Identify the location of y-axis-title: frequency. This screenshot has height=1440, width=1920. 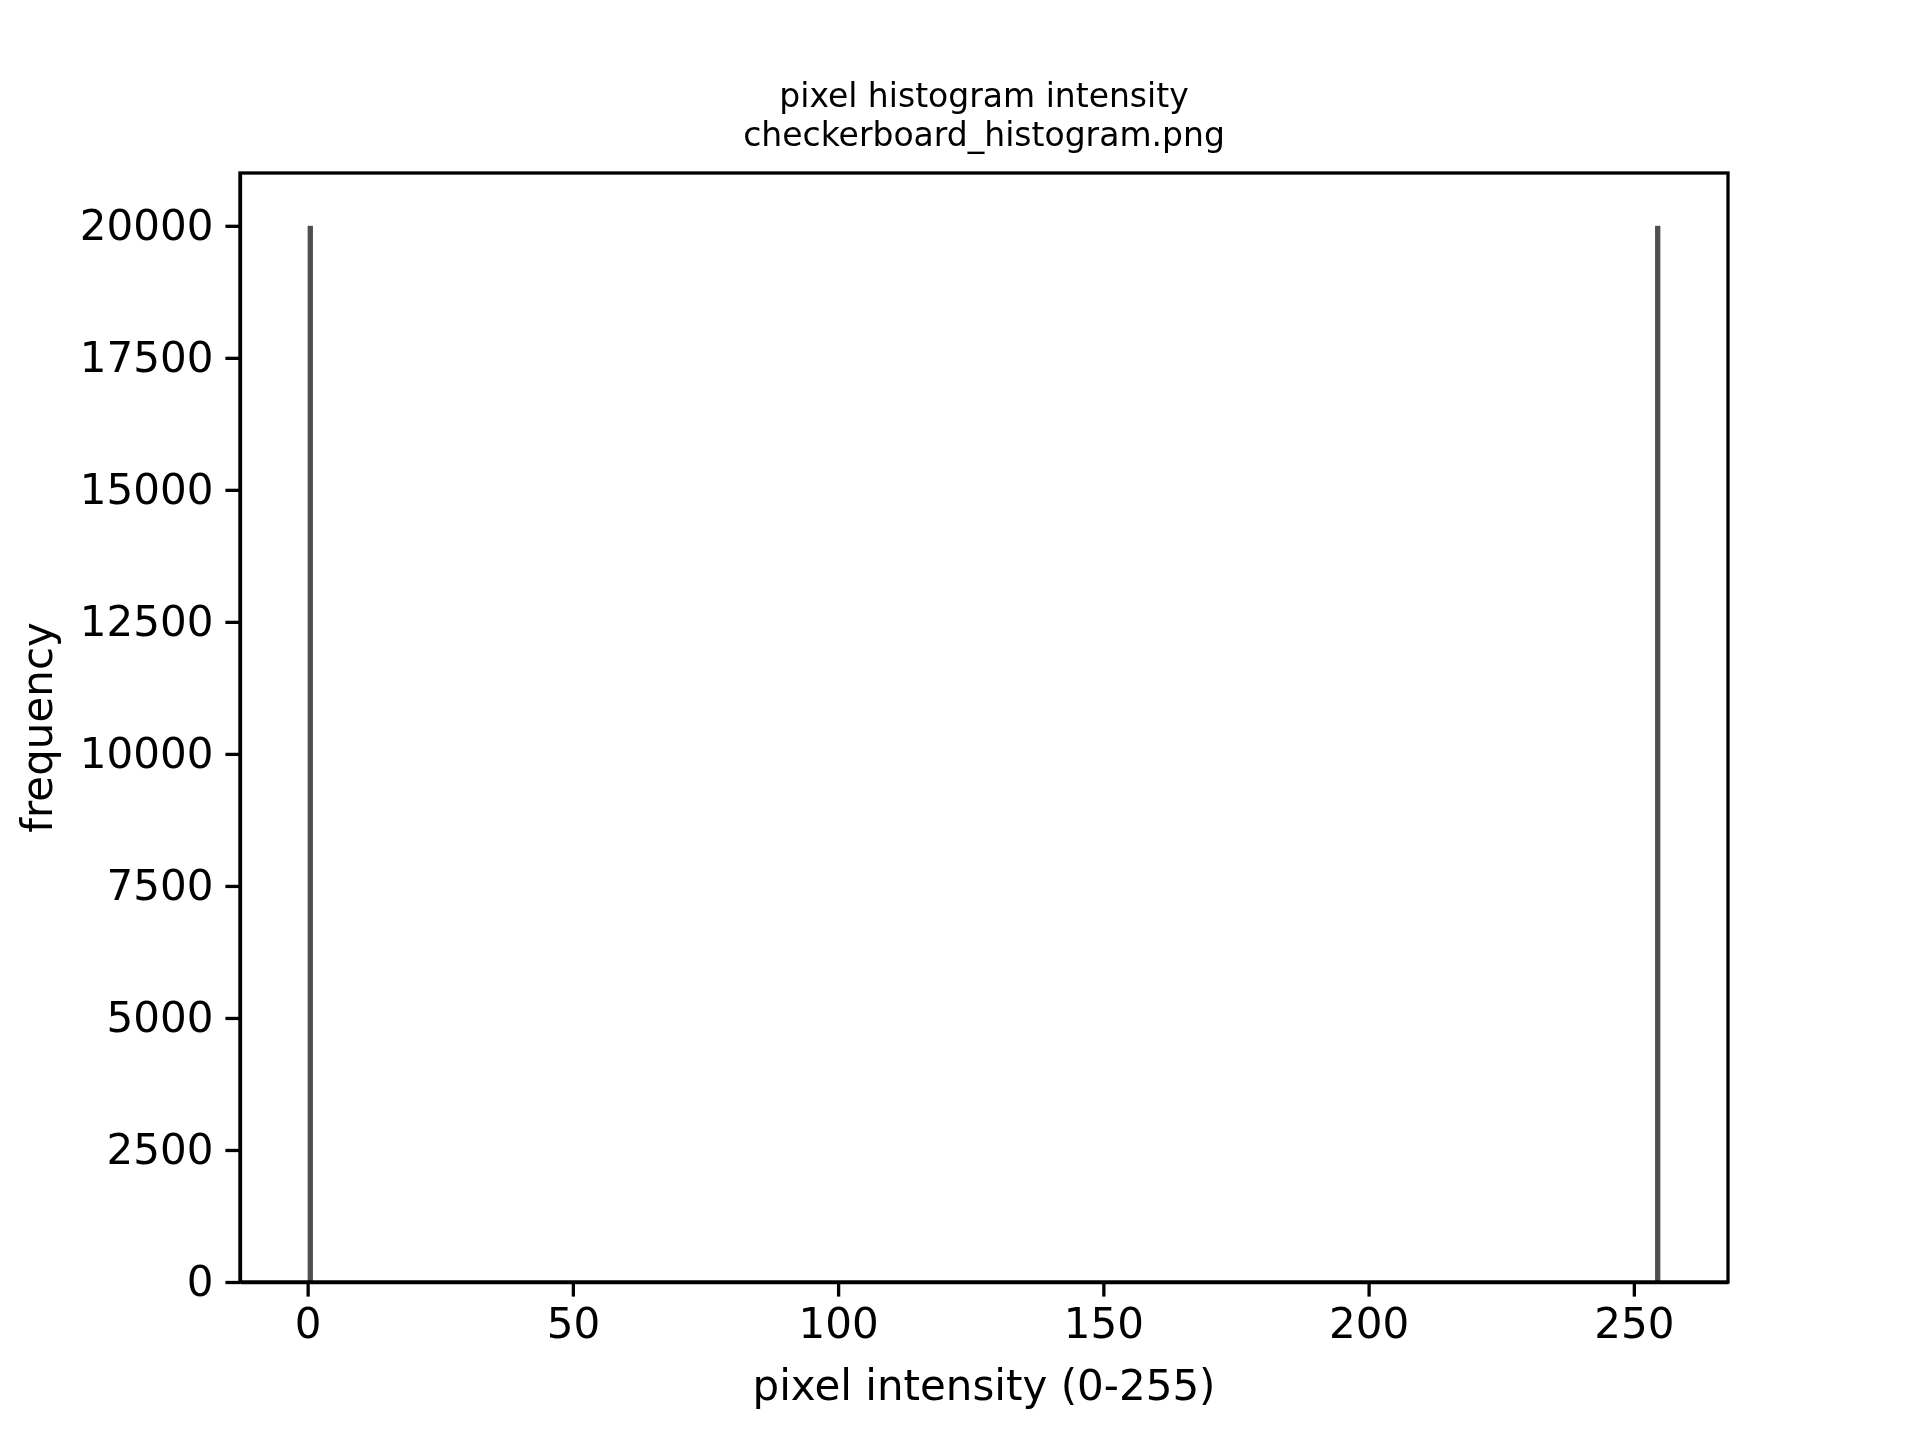
(37, 727).